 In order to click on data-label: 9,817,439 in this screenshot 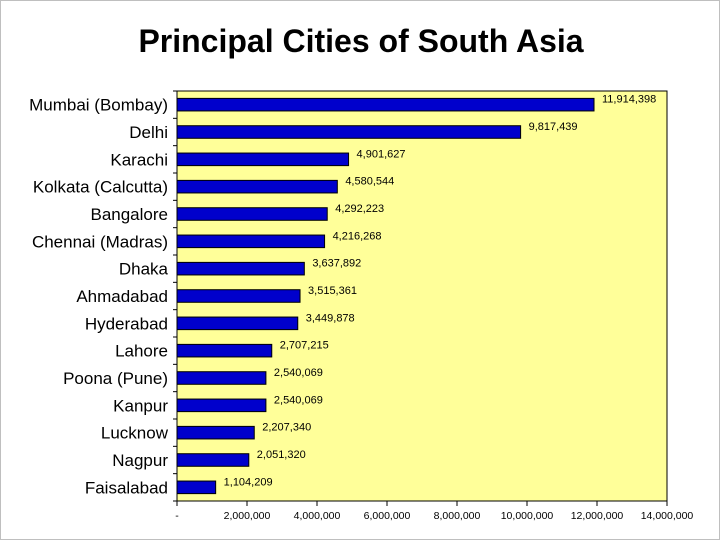, I will do `click(553, 127)`.